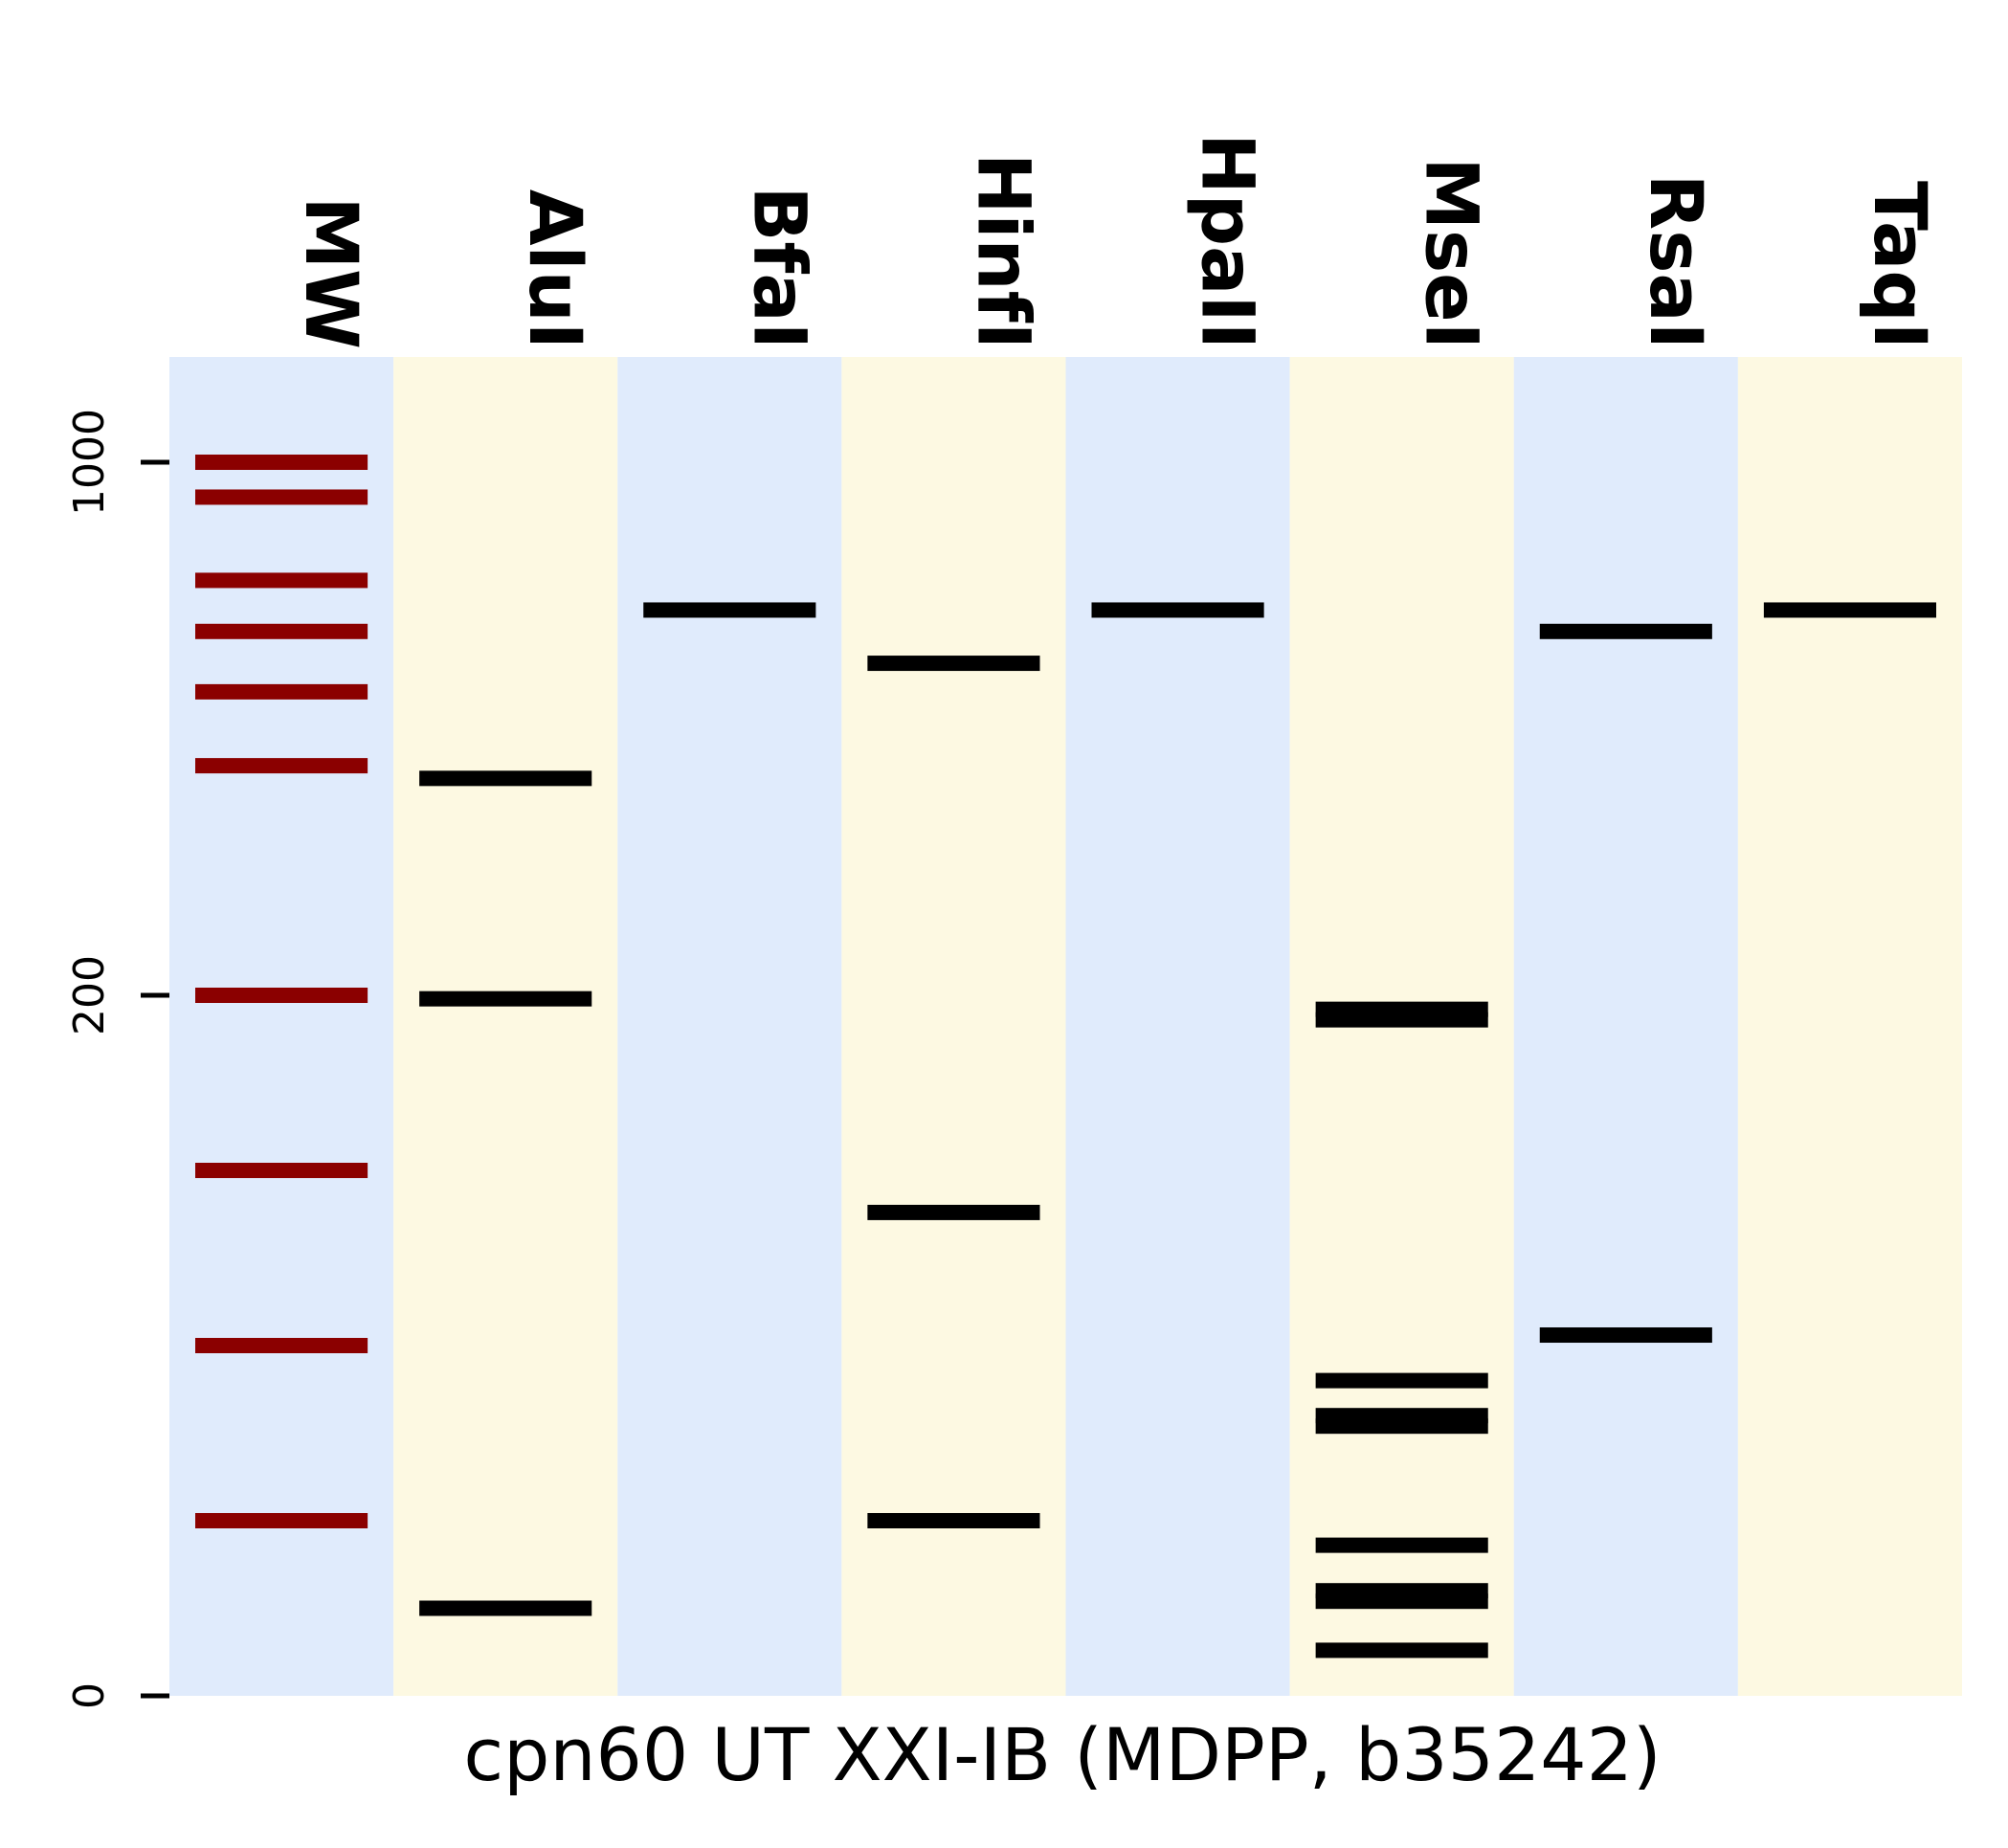 The image size is (2008, 1848). I want to click on lane-label-taqi: TaqI, so click(1900, 265).